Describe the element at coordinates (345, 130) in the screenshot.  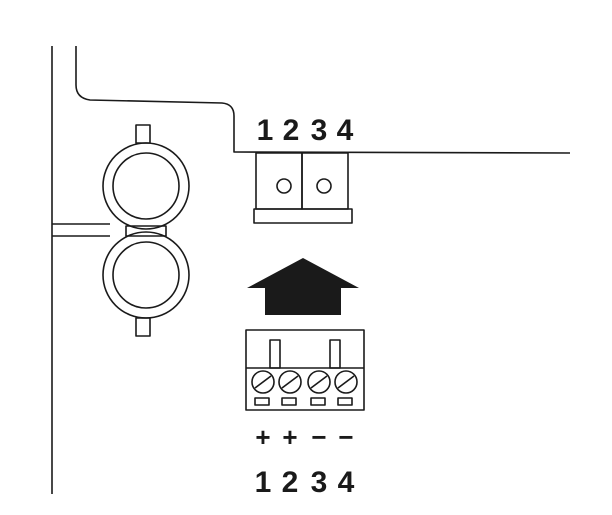
I see `header-pin-label: 4` at that location.